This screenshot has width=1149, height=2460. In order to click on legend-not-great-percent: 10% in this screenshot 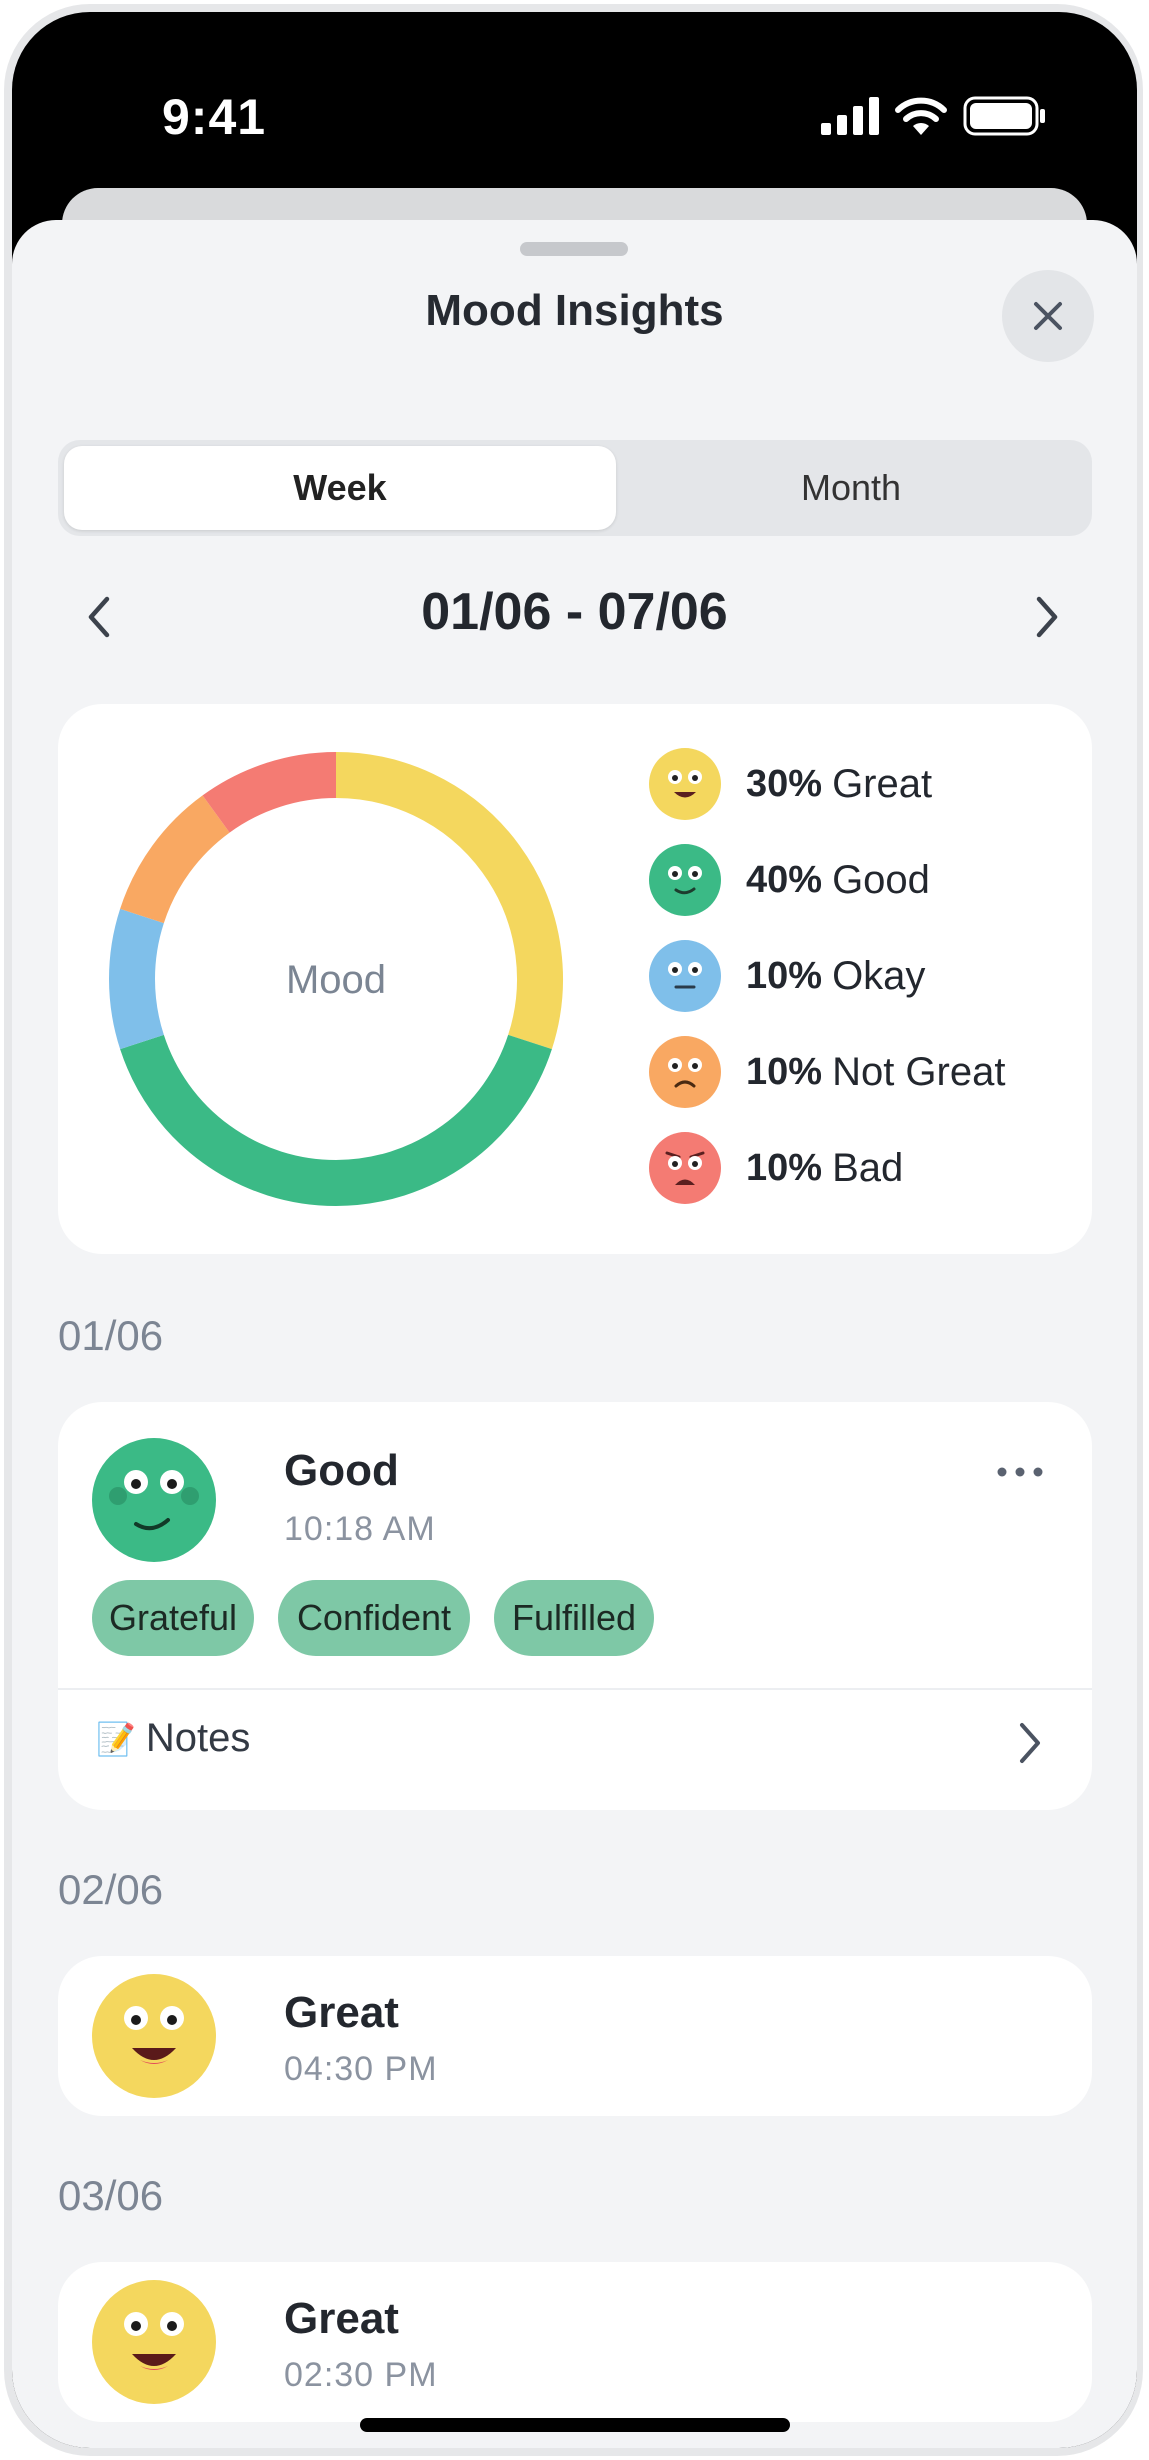, I will do `click(784, 1071)`.